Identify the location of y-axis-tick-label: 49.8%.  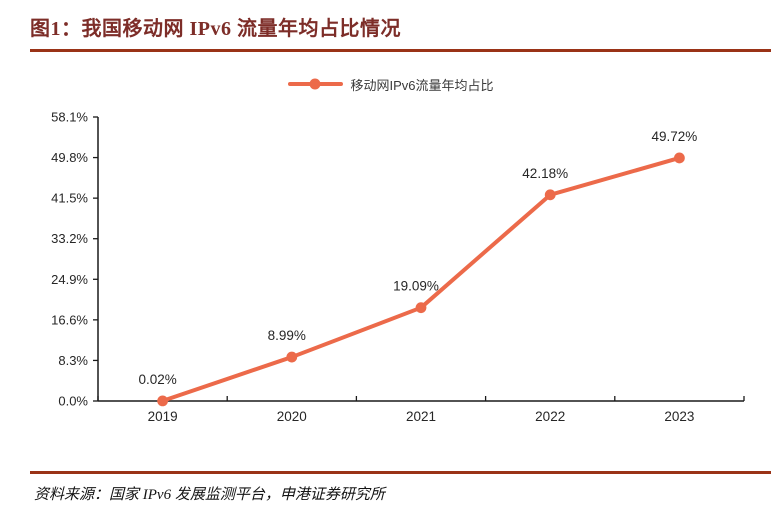
(69, 157).